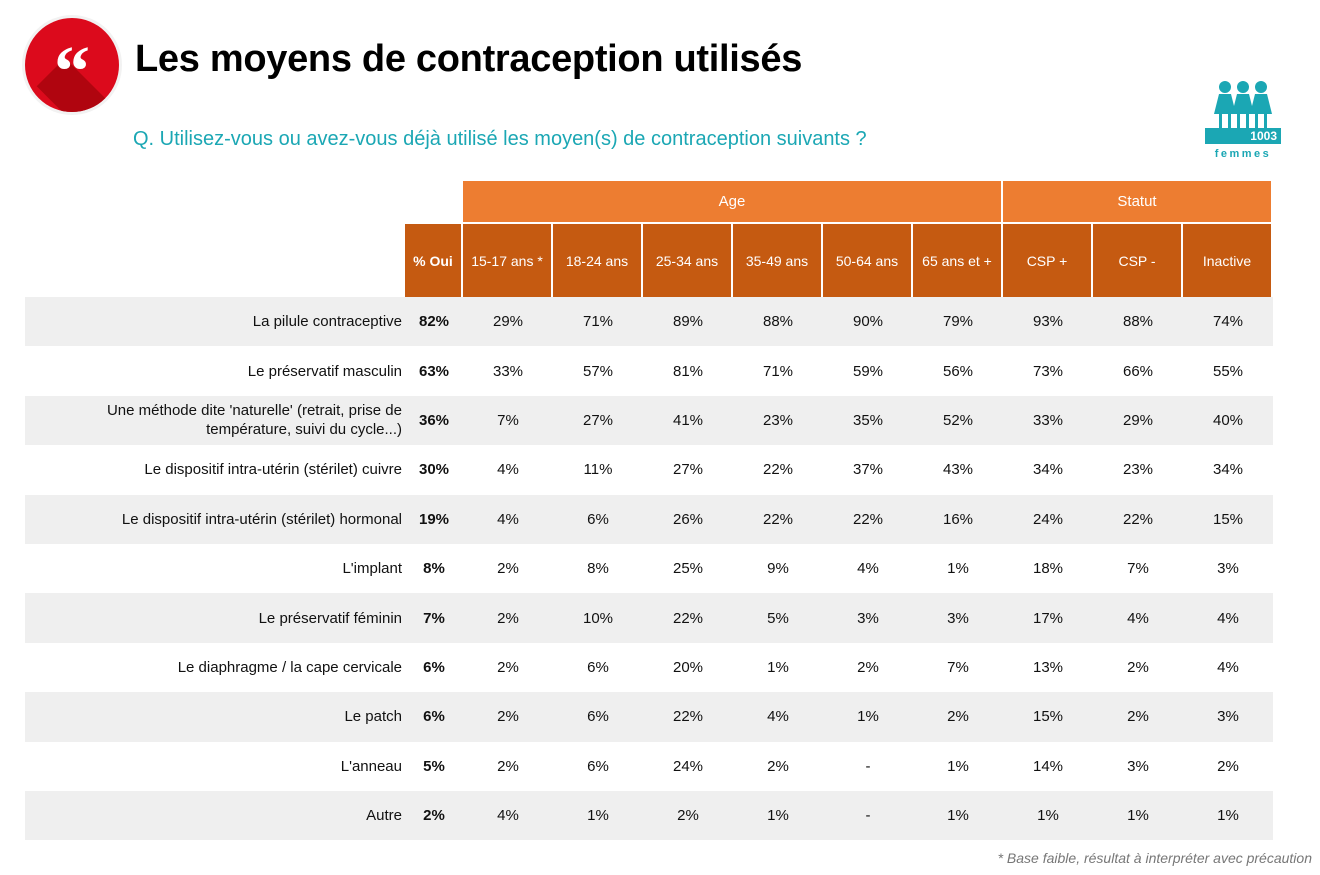  I want to click on value-cell: 20%, so click(688, 667).